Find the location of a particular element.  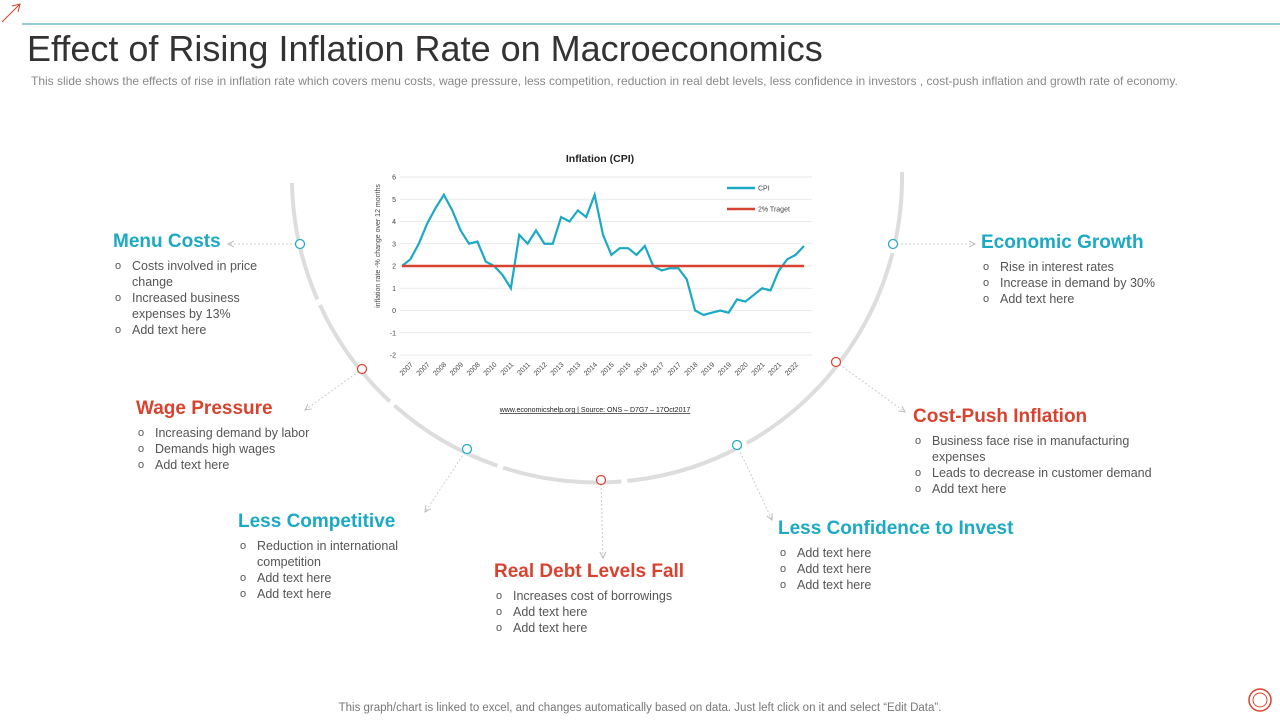

bullet: Rise in interest rates is located at coordinates (1091, 267).